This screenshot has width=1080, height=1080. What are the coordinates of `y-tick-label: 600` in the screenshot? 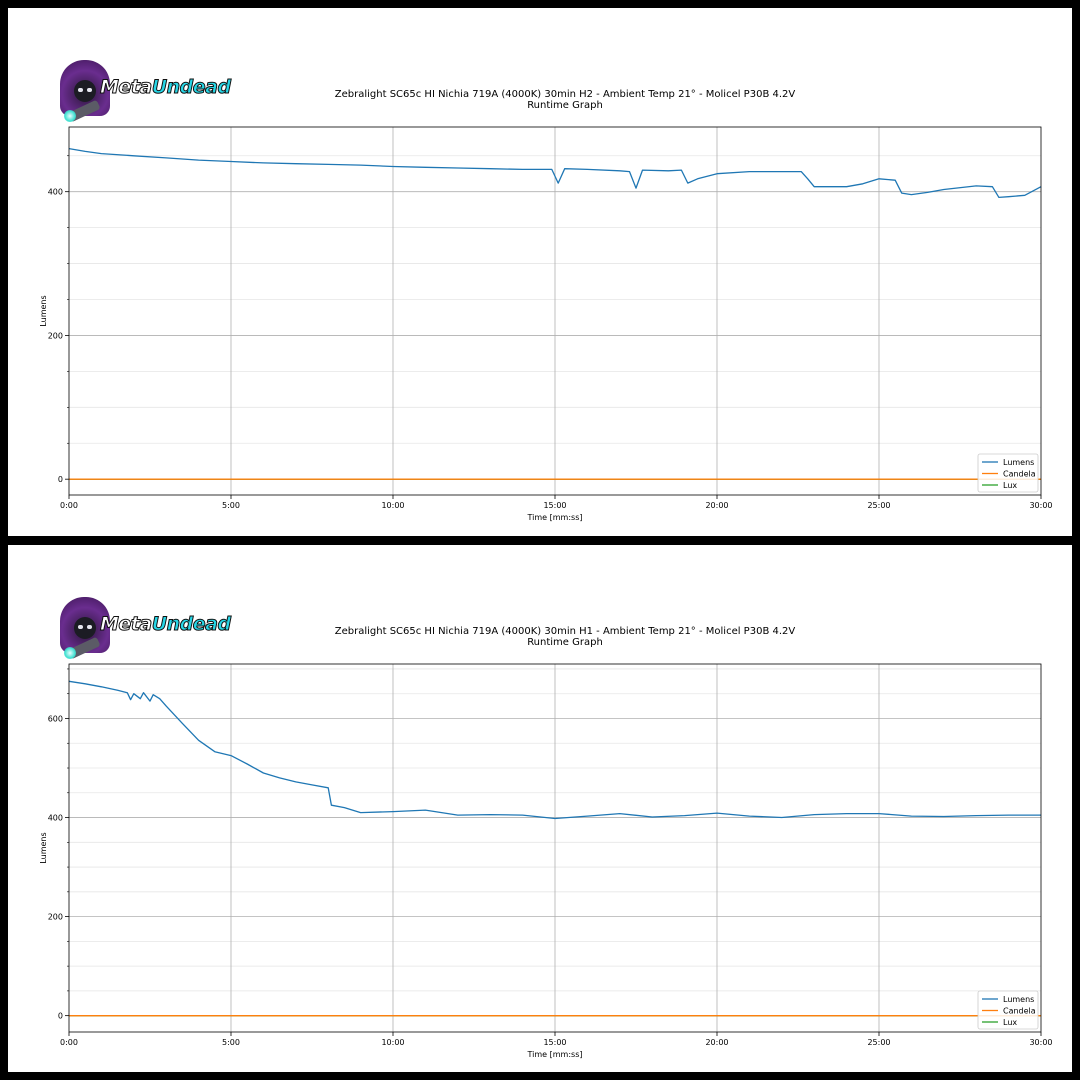 It's located at (55, 718).